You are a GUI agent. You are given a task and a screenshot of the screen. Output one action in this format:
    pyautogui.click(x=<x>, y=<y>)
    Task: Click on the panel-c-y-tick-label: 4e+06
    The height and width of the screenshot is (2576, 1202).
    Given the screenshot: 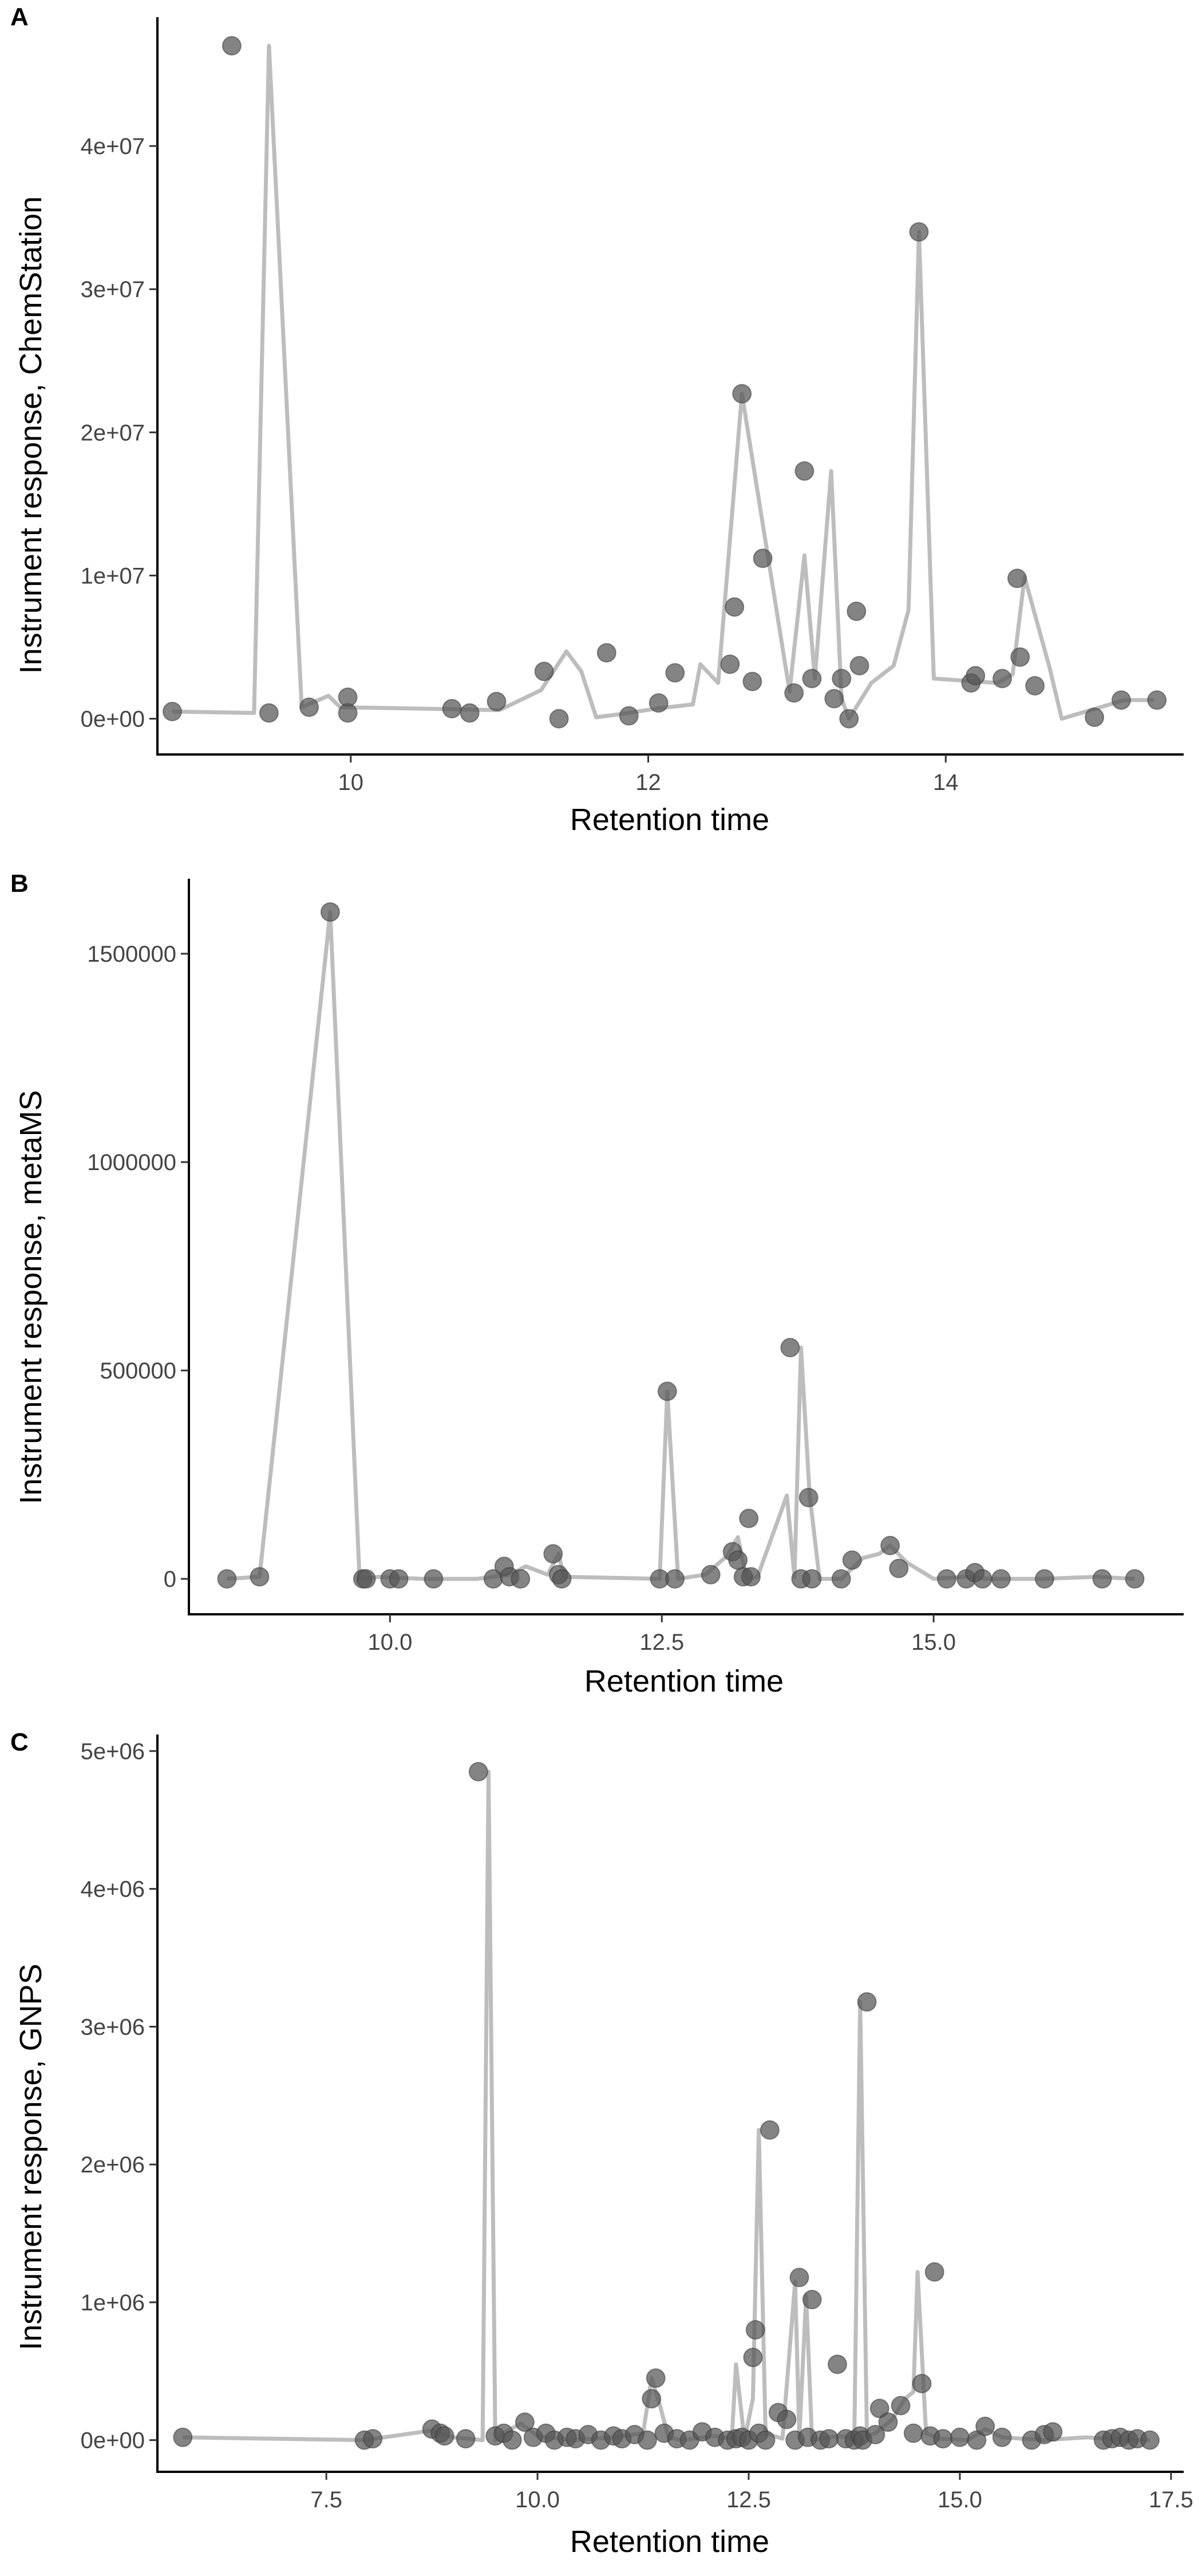 What is the action you would take?
    pyautogui.click(x=113, y=1889)
    